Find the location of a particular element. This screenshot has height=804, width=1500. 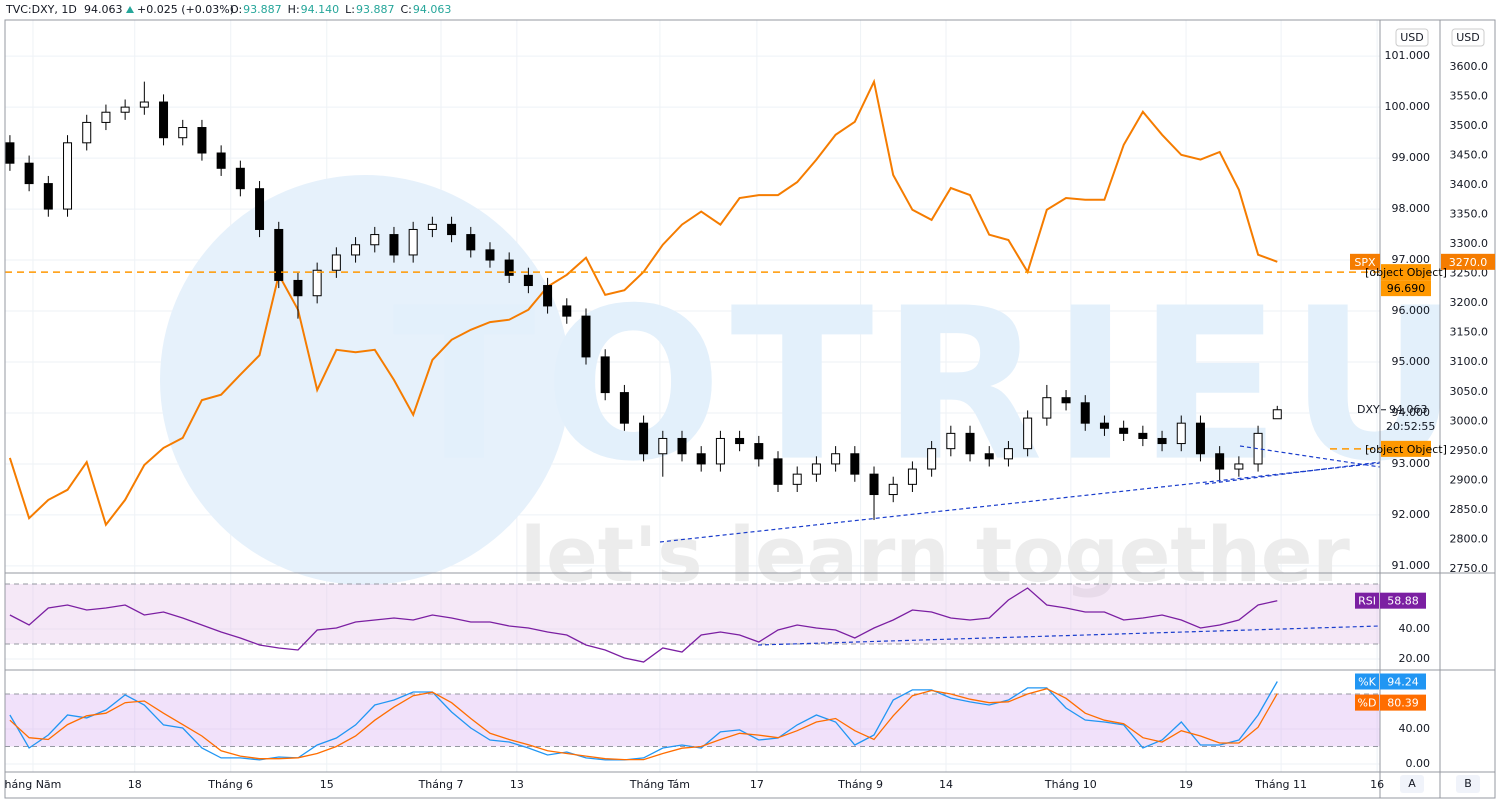

y-tick-label: 40.00 is located at coordinates (1415, 728).